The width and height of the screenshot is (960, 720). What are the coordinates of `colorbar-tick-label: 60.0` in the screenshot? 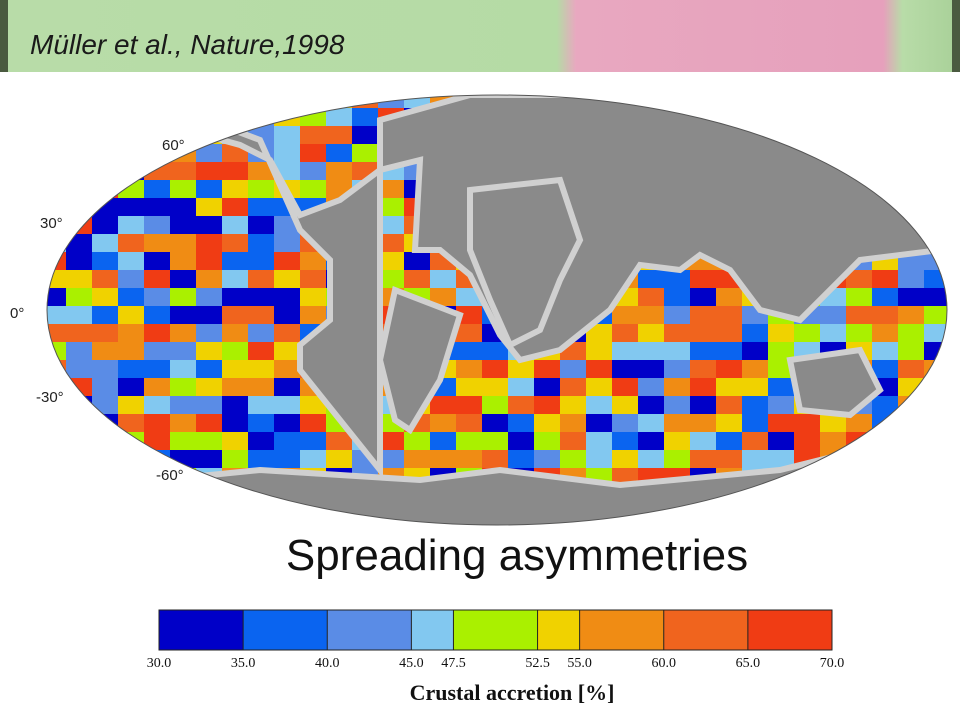 It's located at (664, 663).